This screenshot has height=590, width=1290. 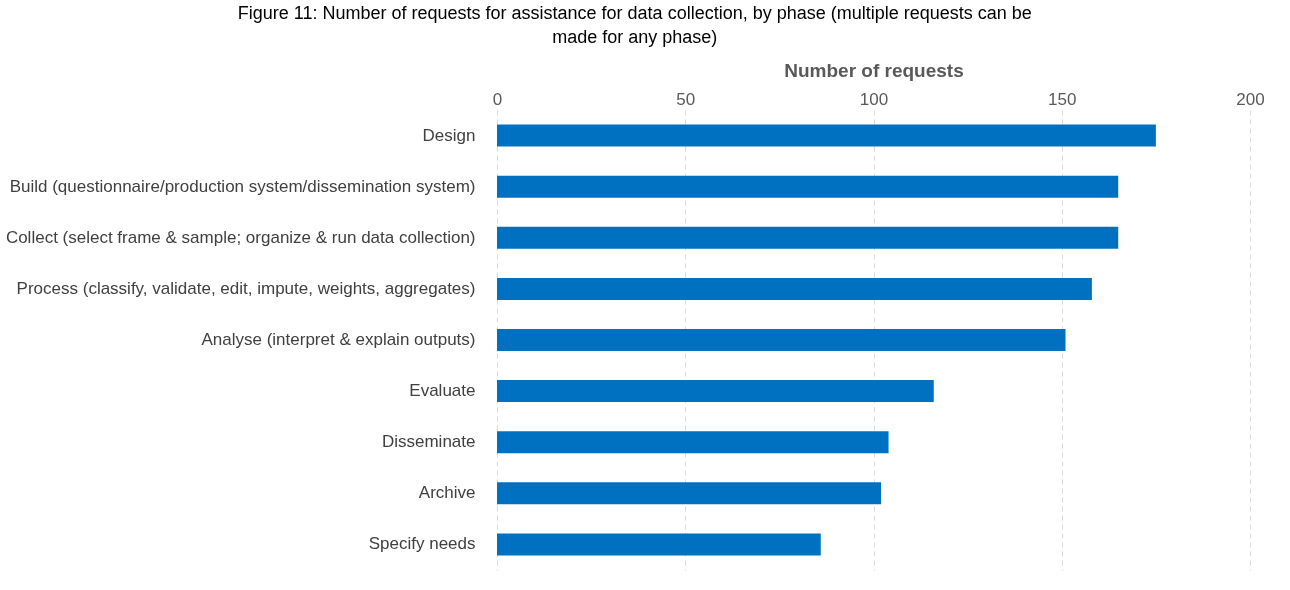 I want to click on y-tick-label: Build (questionnaire/production system/dissemination system), so click(x=242, y=186).